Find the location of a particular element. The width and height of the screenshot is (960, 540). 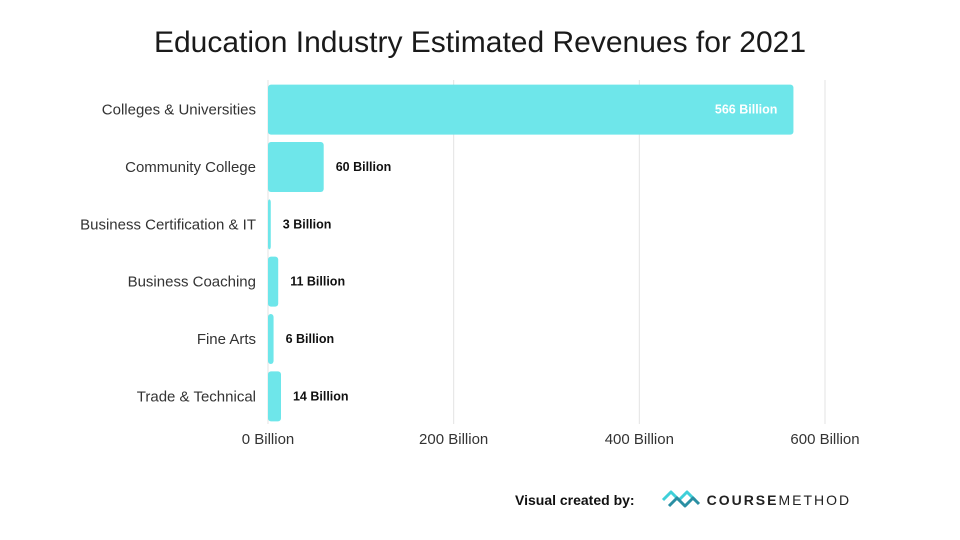

brand-logo: COURSEMETHOD is located at coordinates (756, 500).